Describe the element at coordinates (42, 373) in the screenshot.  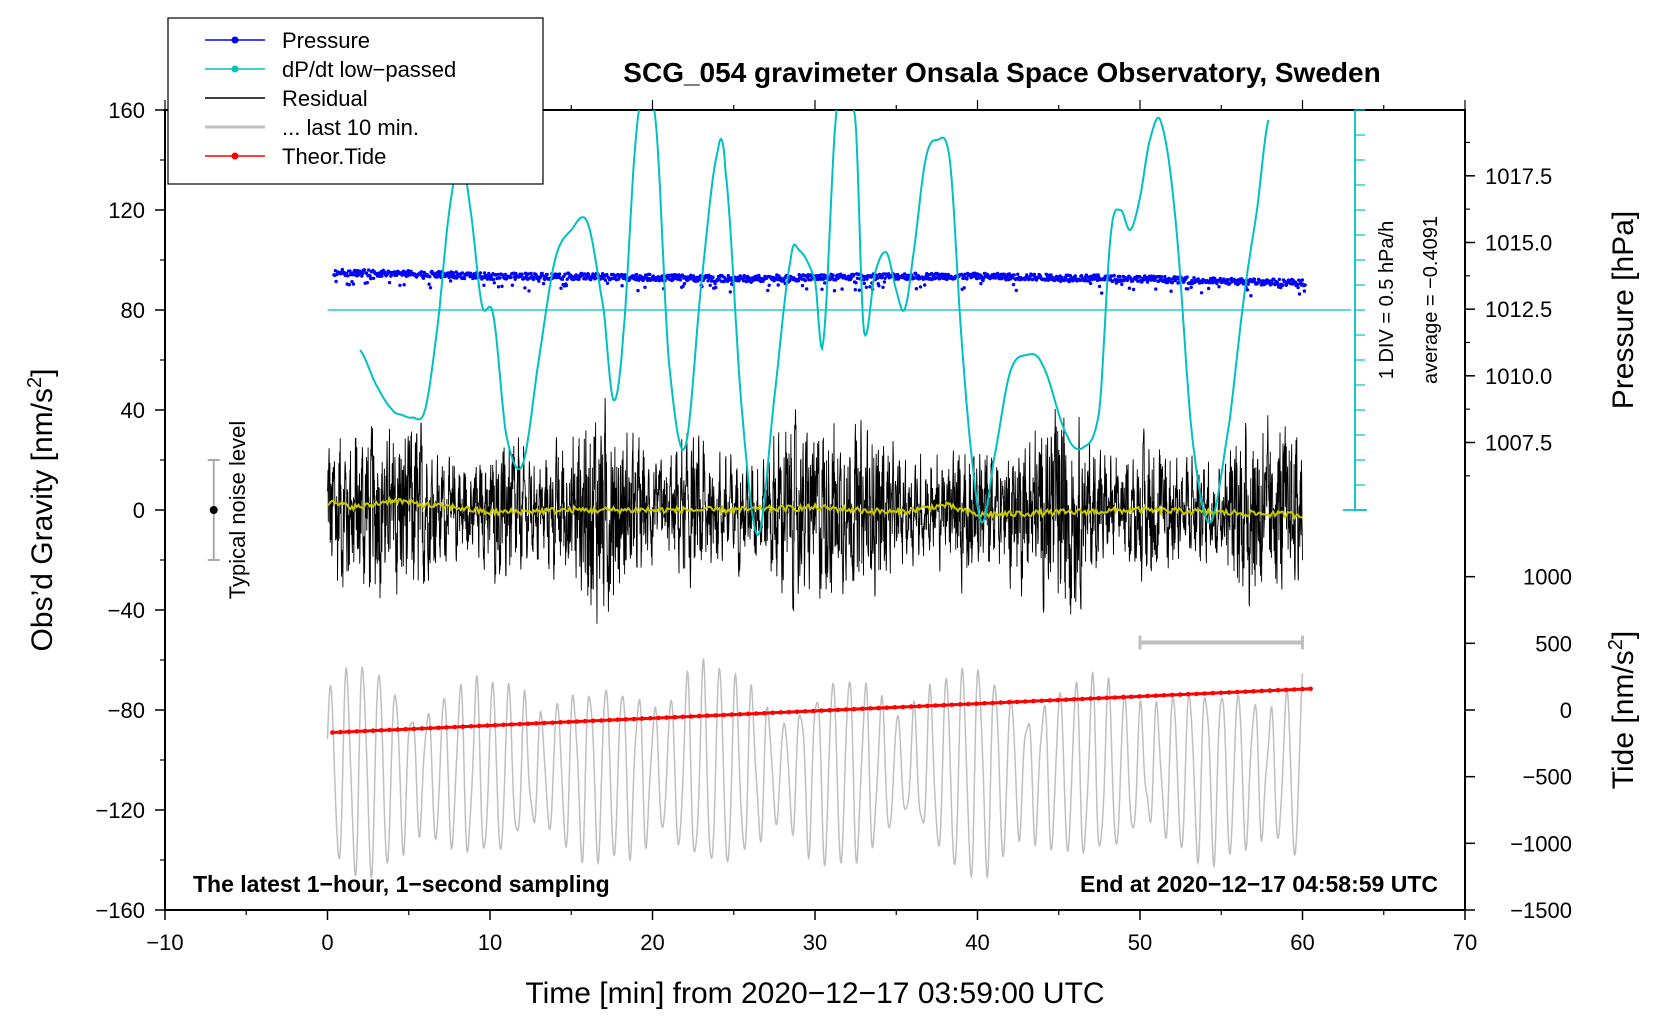
I see `y-axis-title-left-end: ]` at that location.